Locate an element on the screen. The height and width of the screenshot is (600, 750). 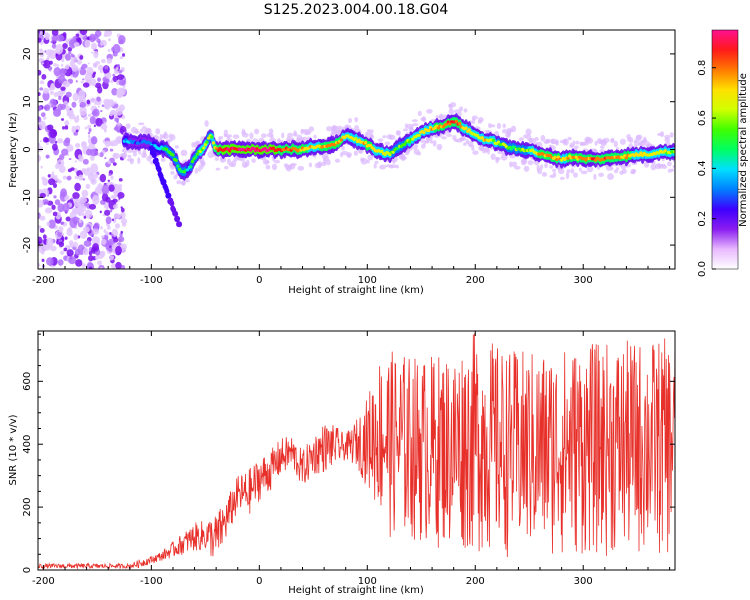
colorbar-bar is located at coordinates (725, 149).